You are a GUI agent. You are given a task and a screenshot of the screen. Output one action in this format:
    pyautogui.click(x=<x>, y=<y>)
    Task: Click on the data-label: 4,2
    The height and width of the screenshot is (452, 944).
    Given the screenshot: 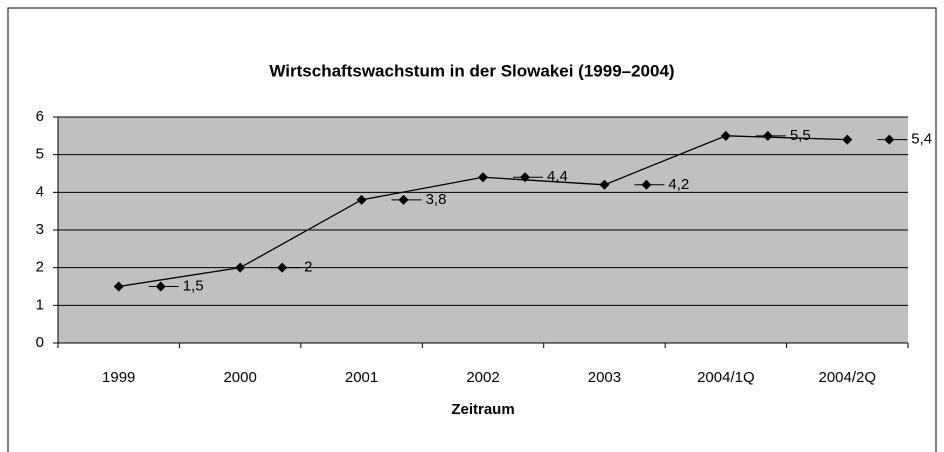 What is the action you would take?
    pyautogui.click(x=678, y=184)
    